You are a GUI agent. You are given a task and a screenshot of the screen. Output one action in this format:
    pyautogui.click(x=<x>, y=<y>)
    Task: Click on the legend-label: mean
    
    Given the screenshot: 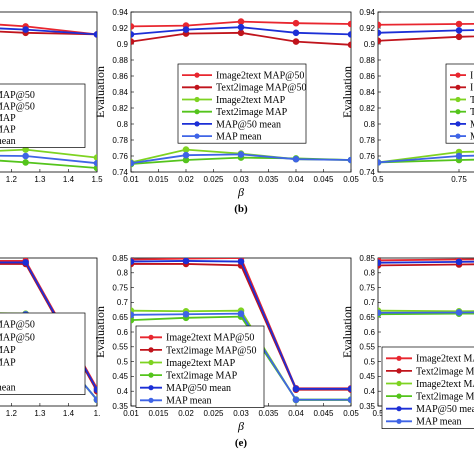 What is the action you would take?
    pyautogui.click(x=8, y=141)
    